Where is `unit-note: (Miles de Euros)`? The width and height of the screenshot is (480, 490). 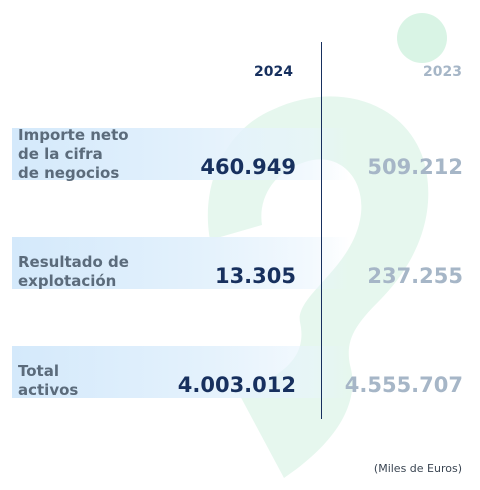
unit-note: (Miles de Euros) is located at coordinates (417, 468).